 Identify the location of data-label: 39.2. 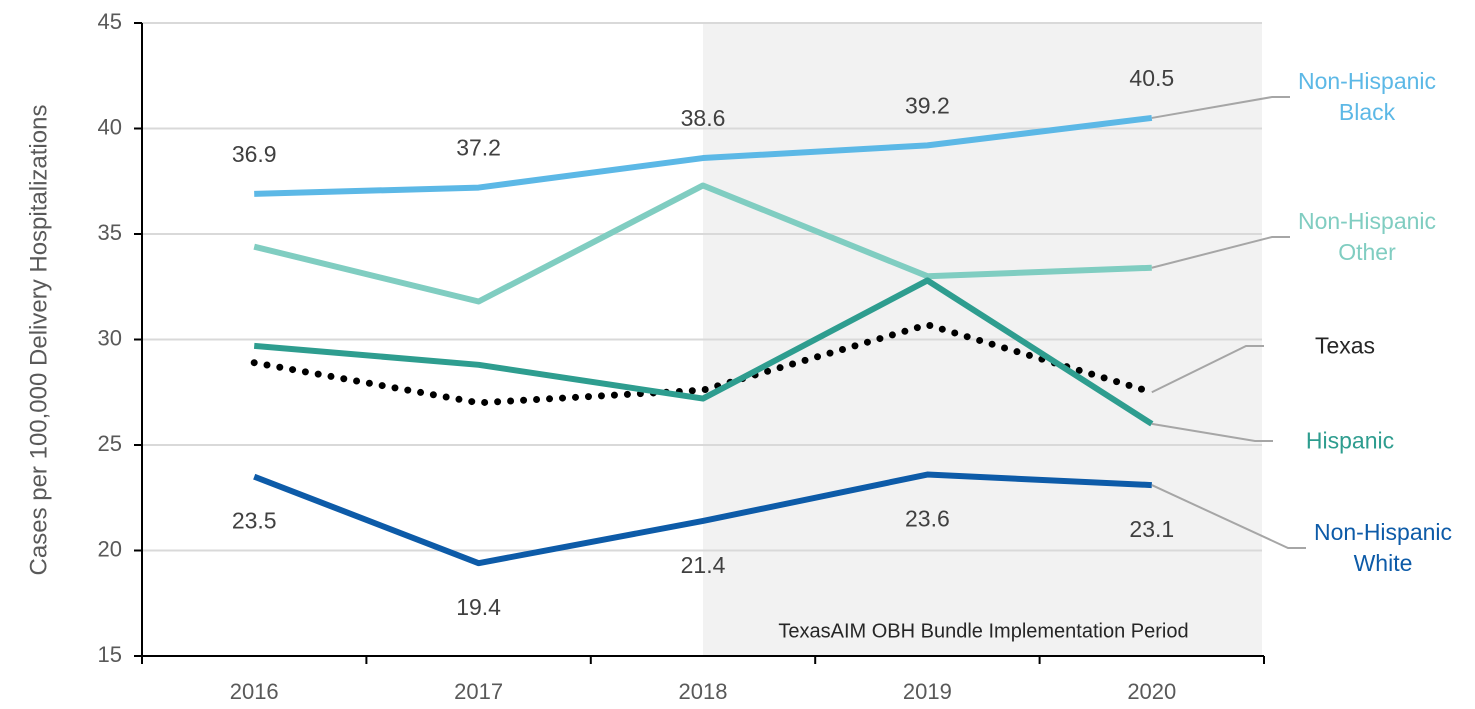
(927, 105).